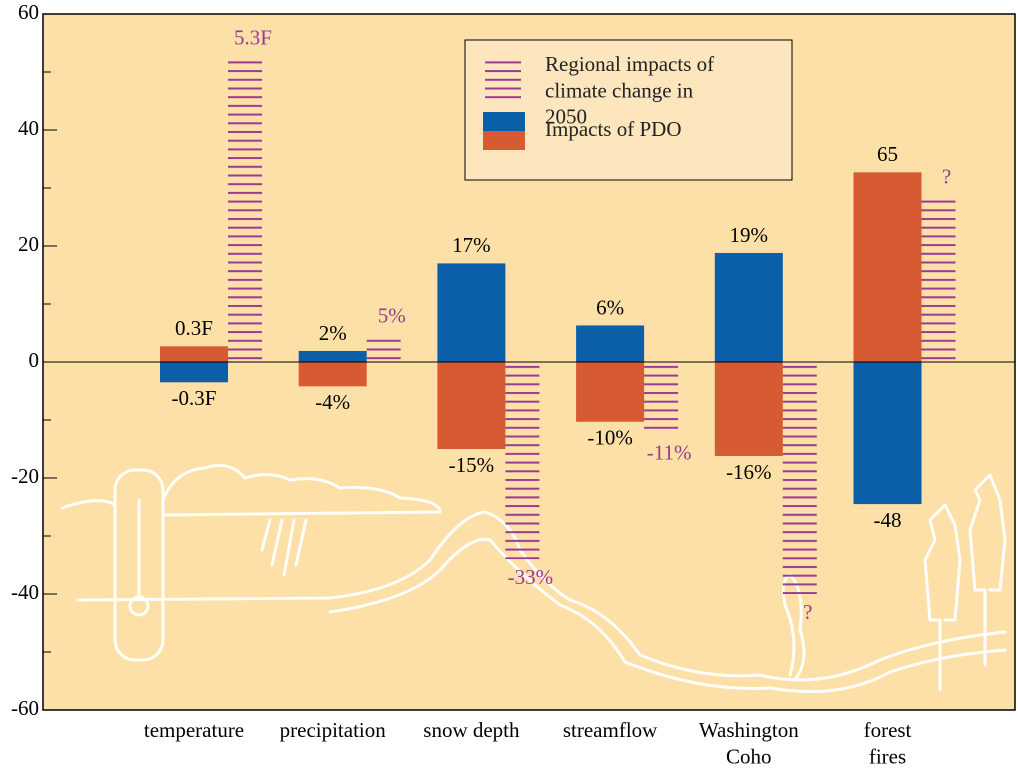 This screenshot has height=775, width=1018. What do you see at coordinates (669, 452) in the screenshot?
I see `climate-label: -11%` at bounding box center [669, 452].